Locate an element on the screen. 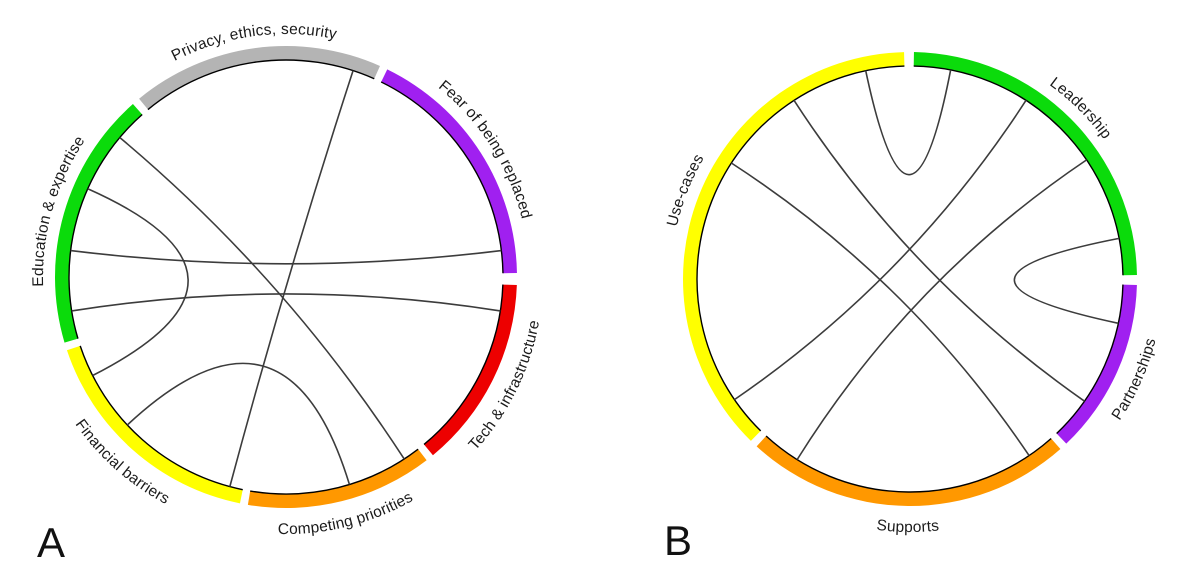  segment-inner-border-privacy-ethics-security is located at coordinates (261, 85).